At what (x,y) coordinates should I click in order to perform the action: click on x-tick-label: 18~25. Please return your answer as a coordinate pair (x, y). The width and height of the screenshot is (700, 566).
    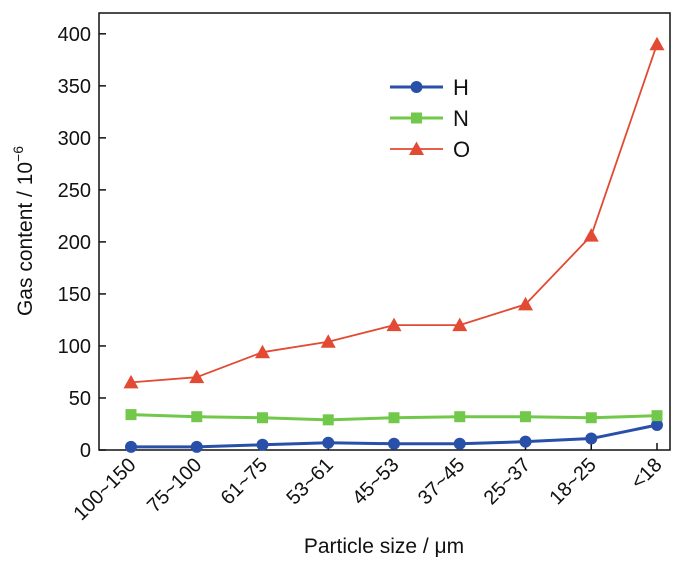
    Looking at the image, I should click on (573, 481).